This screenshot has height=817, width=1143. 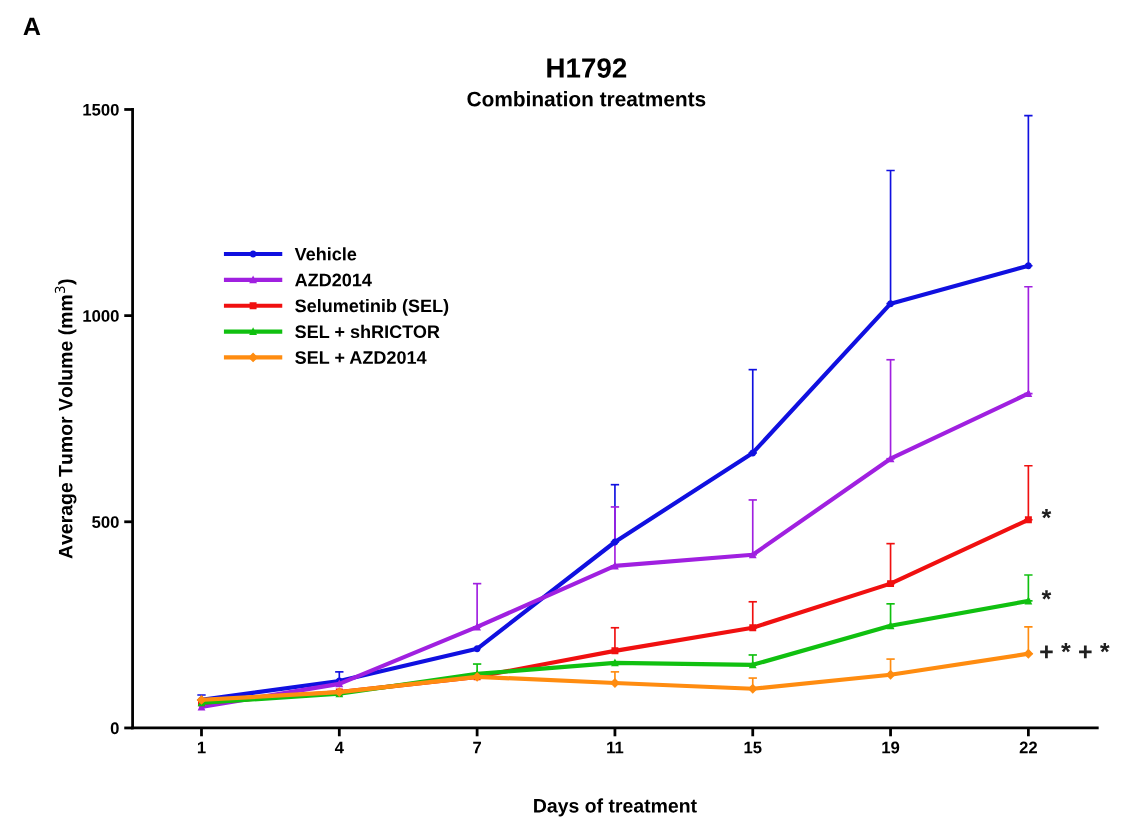 What do you see at coordinates (201, 747) in the screenshot?
I see `x-tick-label: 1` at bounding box center [201, 747].